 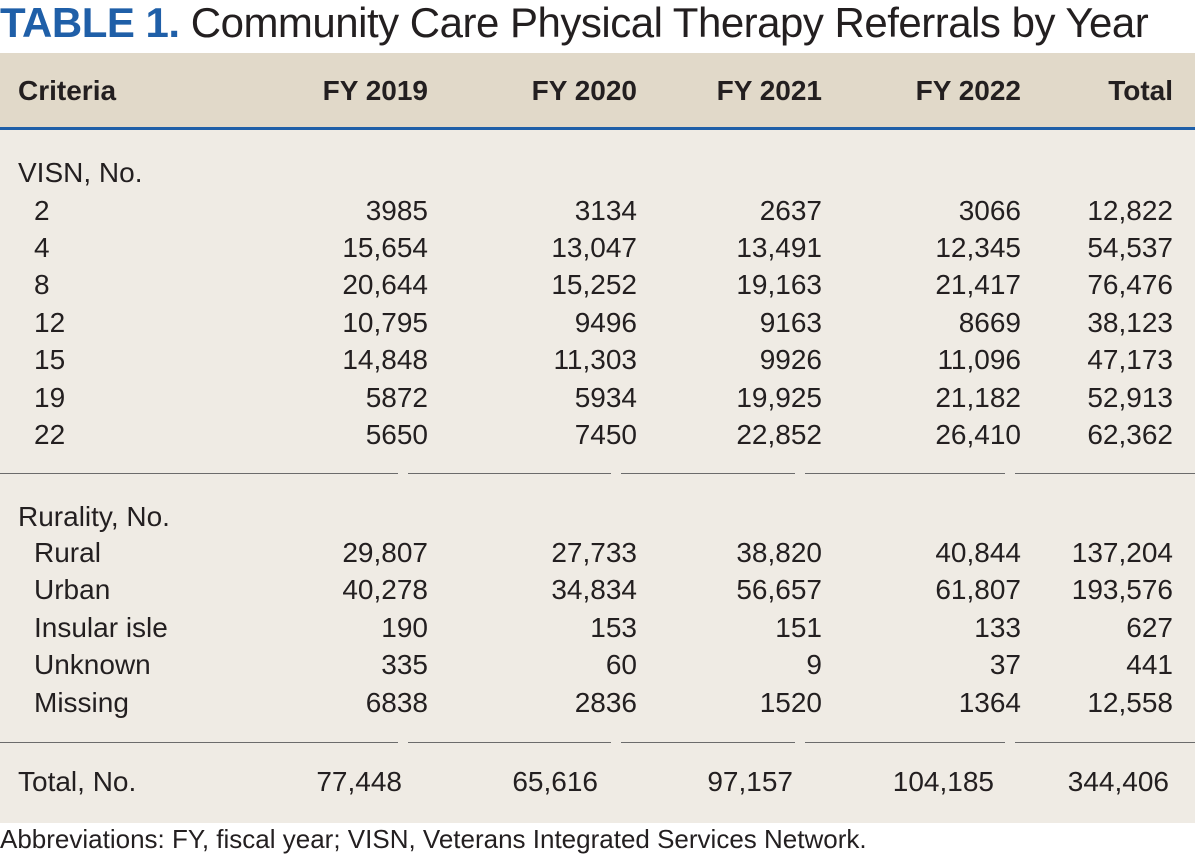 I want to click on cell-fy2021: 2637, so click(x=790, y=210).